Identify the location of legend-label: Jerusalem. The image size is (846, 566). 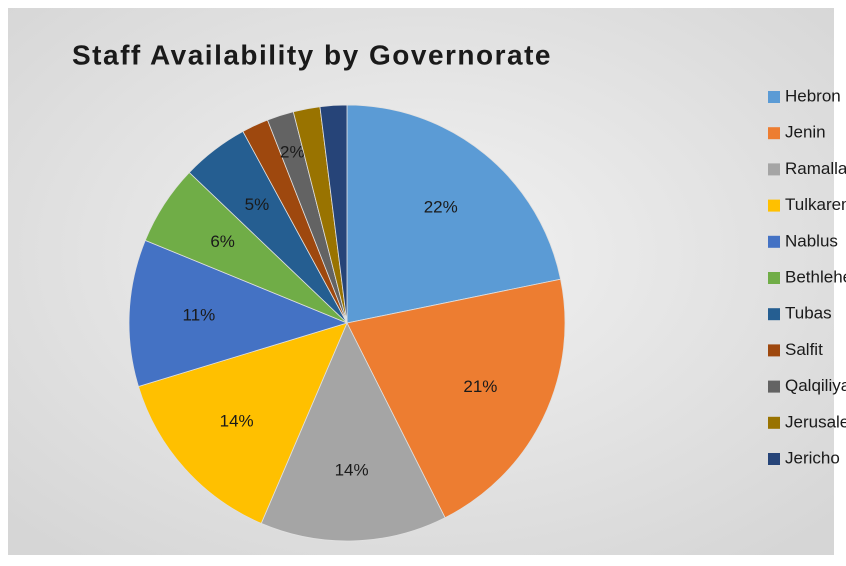
(815, 421).